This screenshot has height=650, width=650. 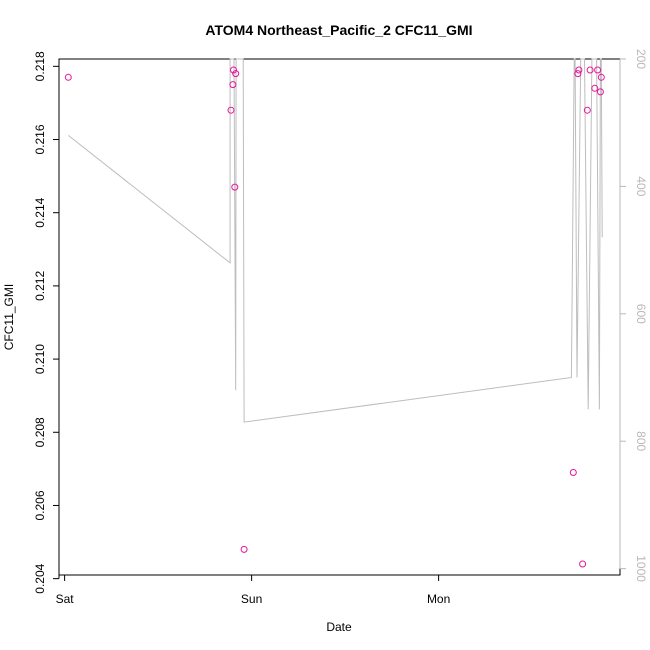 I want to click on y-tick-label: 0.210, so click(x=40, y=359).